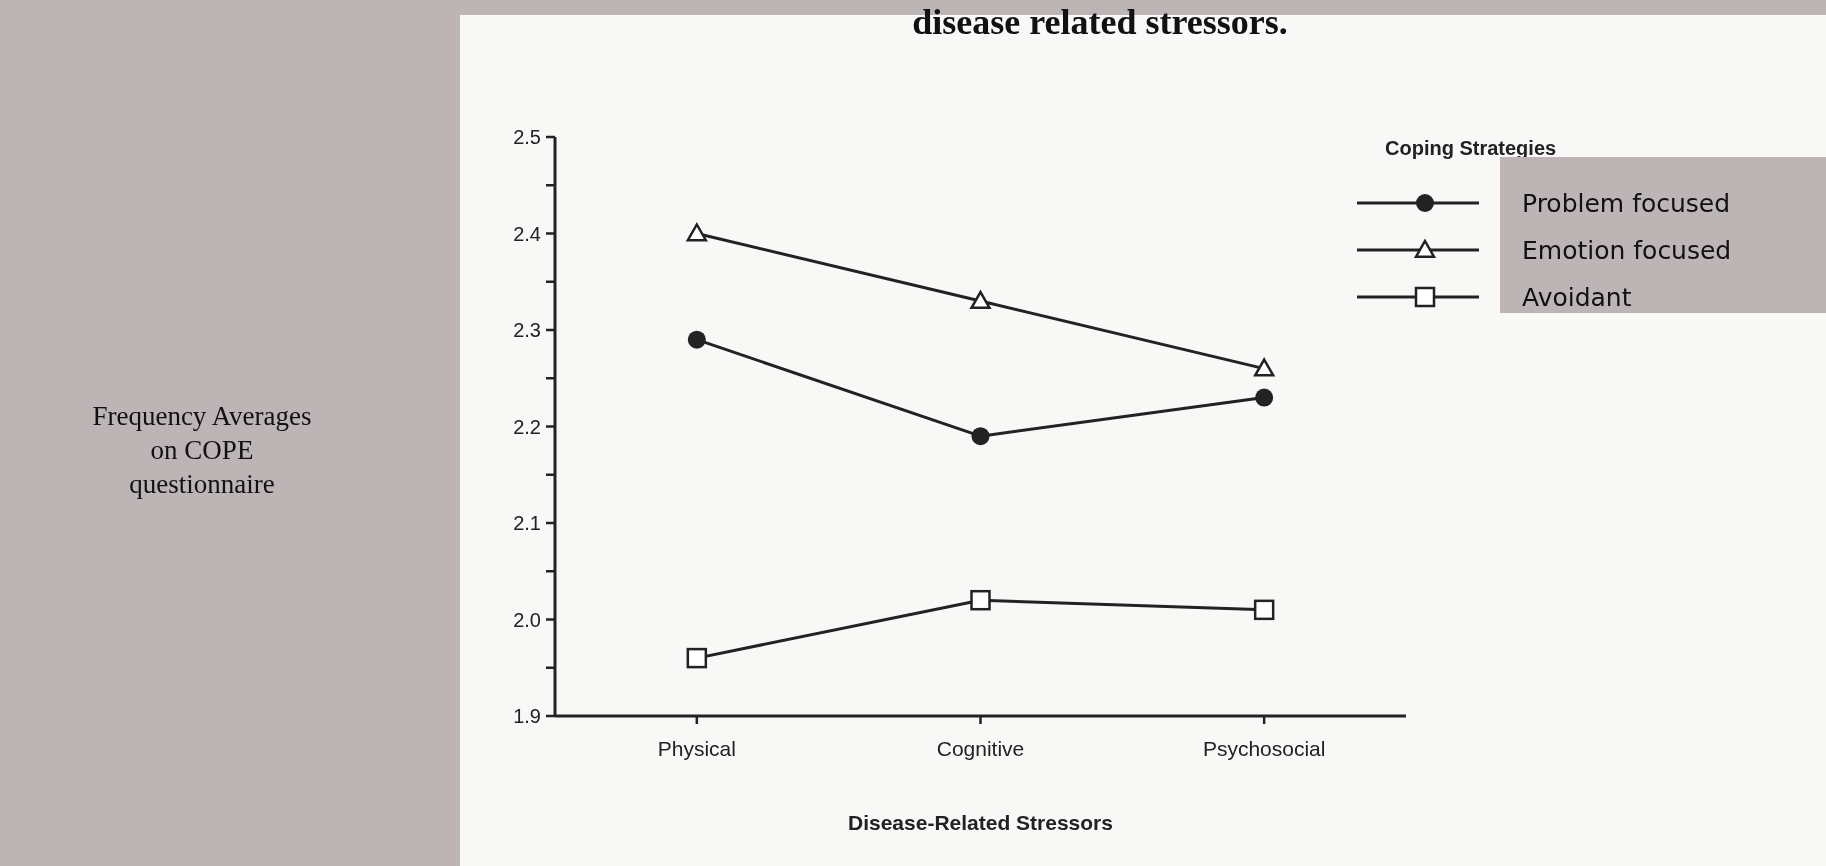 The height and width of the screenshot is (866, 1826). I want to click on y-tick-label: 2.5, so click(527, 137).